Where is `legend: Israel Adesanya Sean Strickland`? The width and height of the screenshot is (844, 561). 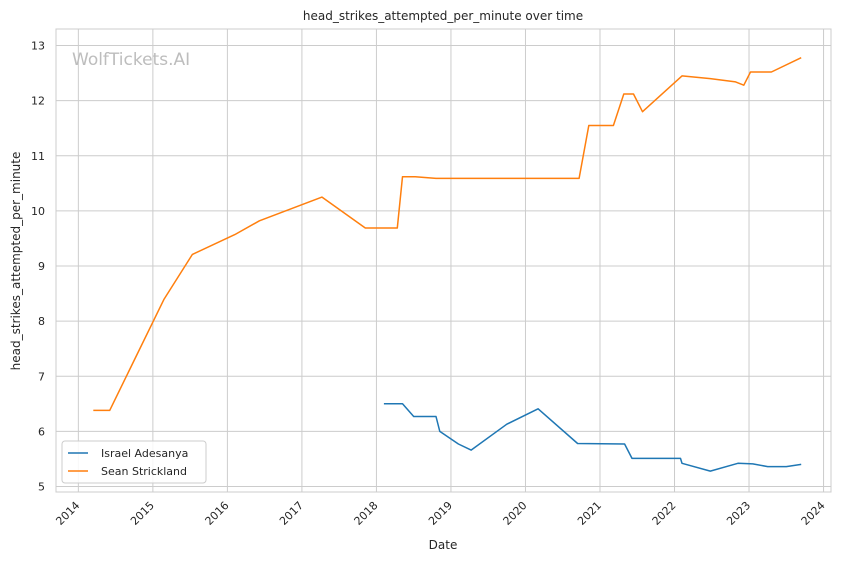 legend: Israel Adesanya Sean Strickland is located at coordinates (134, 462).